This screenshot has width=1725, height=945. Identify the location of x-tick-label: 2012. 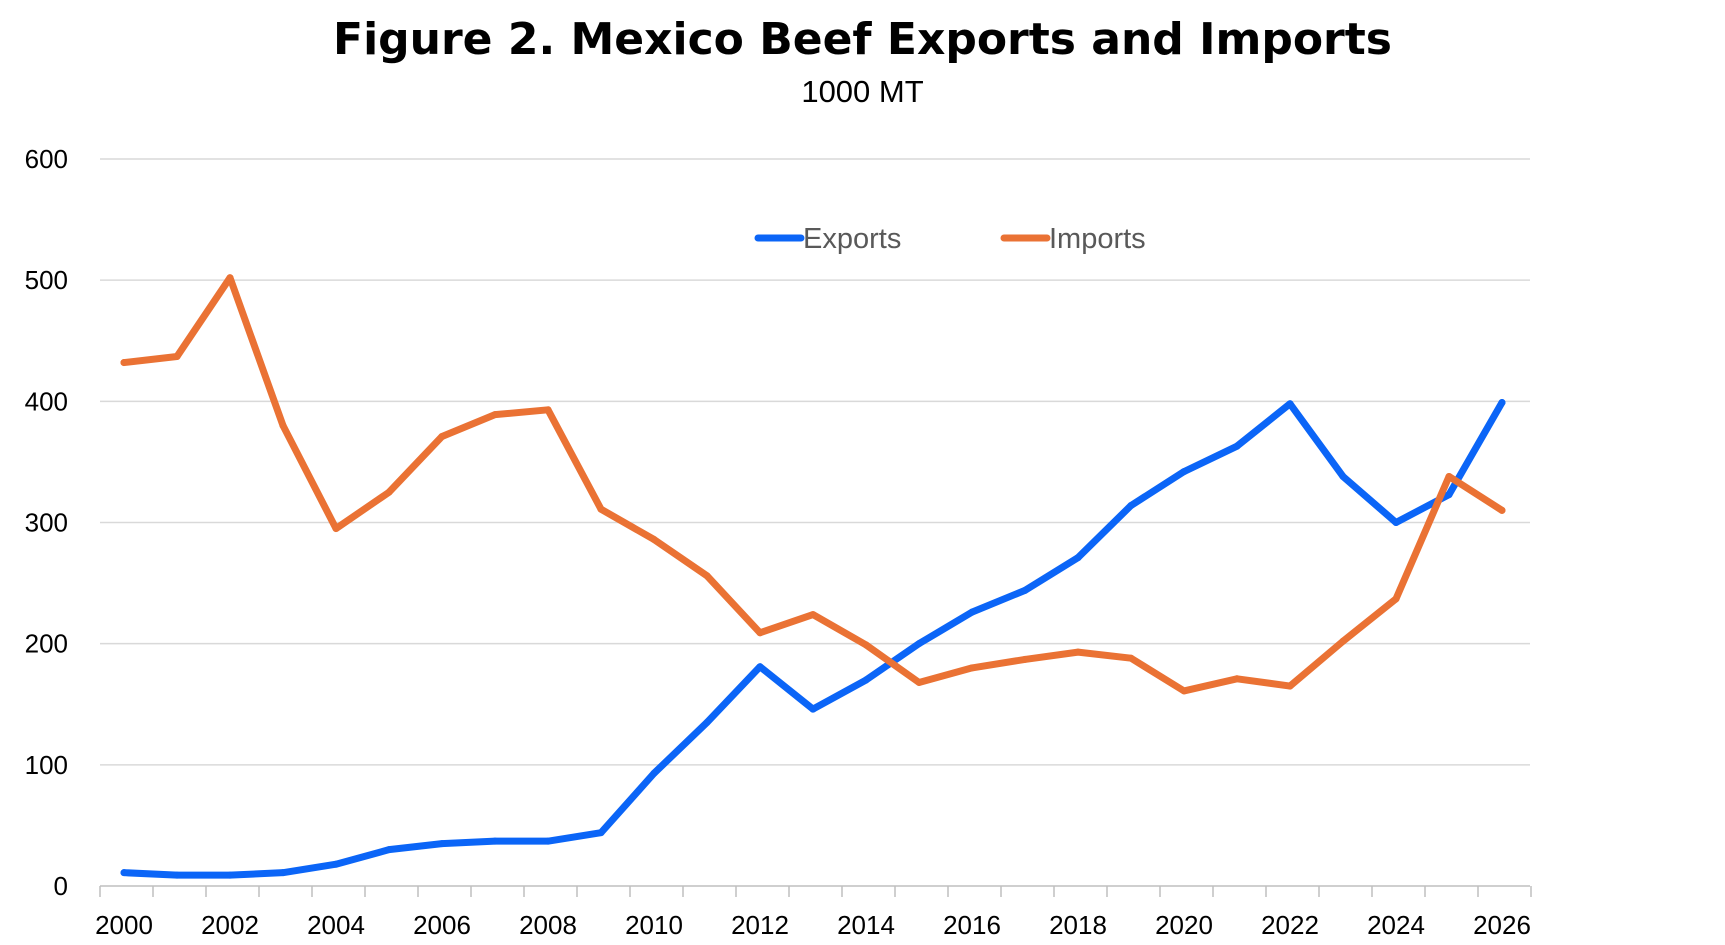
(760, 925).